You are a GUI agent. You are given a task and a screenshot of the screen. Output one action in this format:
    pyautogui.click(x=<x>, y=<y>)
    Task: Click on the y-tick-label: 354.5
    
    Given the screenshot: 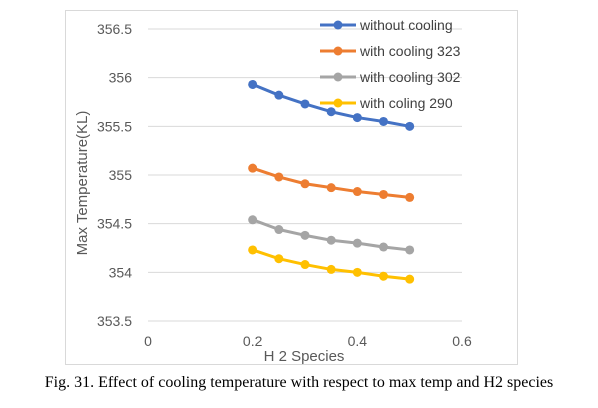 What is the action you would take?
    pyautogui.click(x=114, y=224)
    